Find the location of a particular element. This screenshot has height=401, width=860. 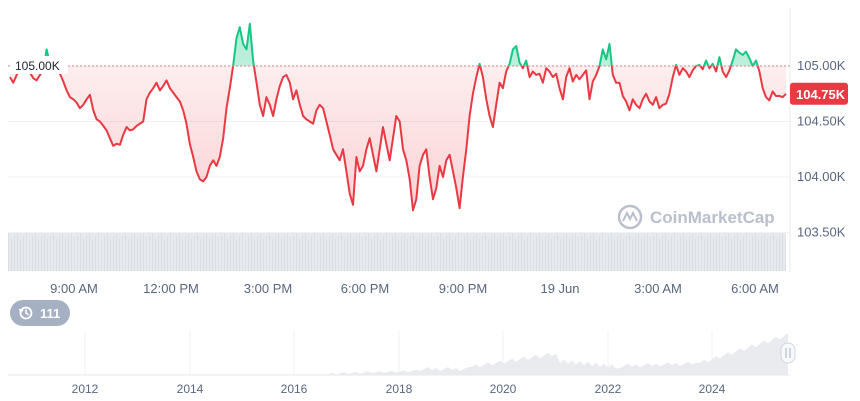

history-badge: 111 is located at coordinates (40, 313).